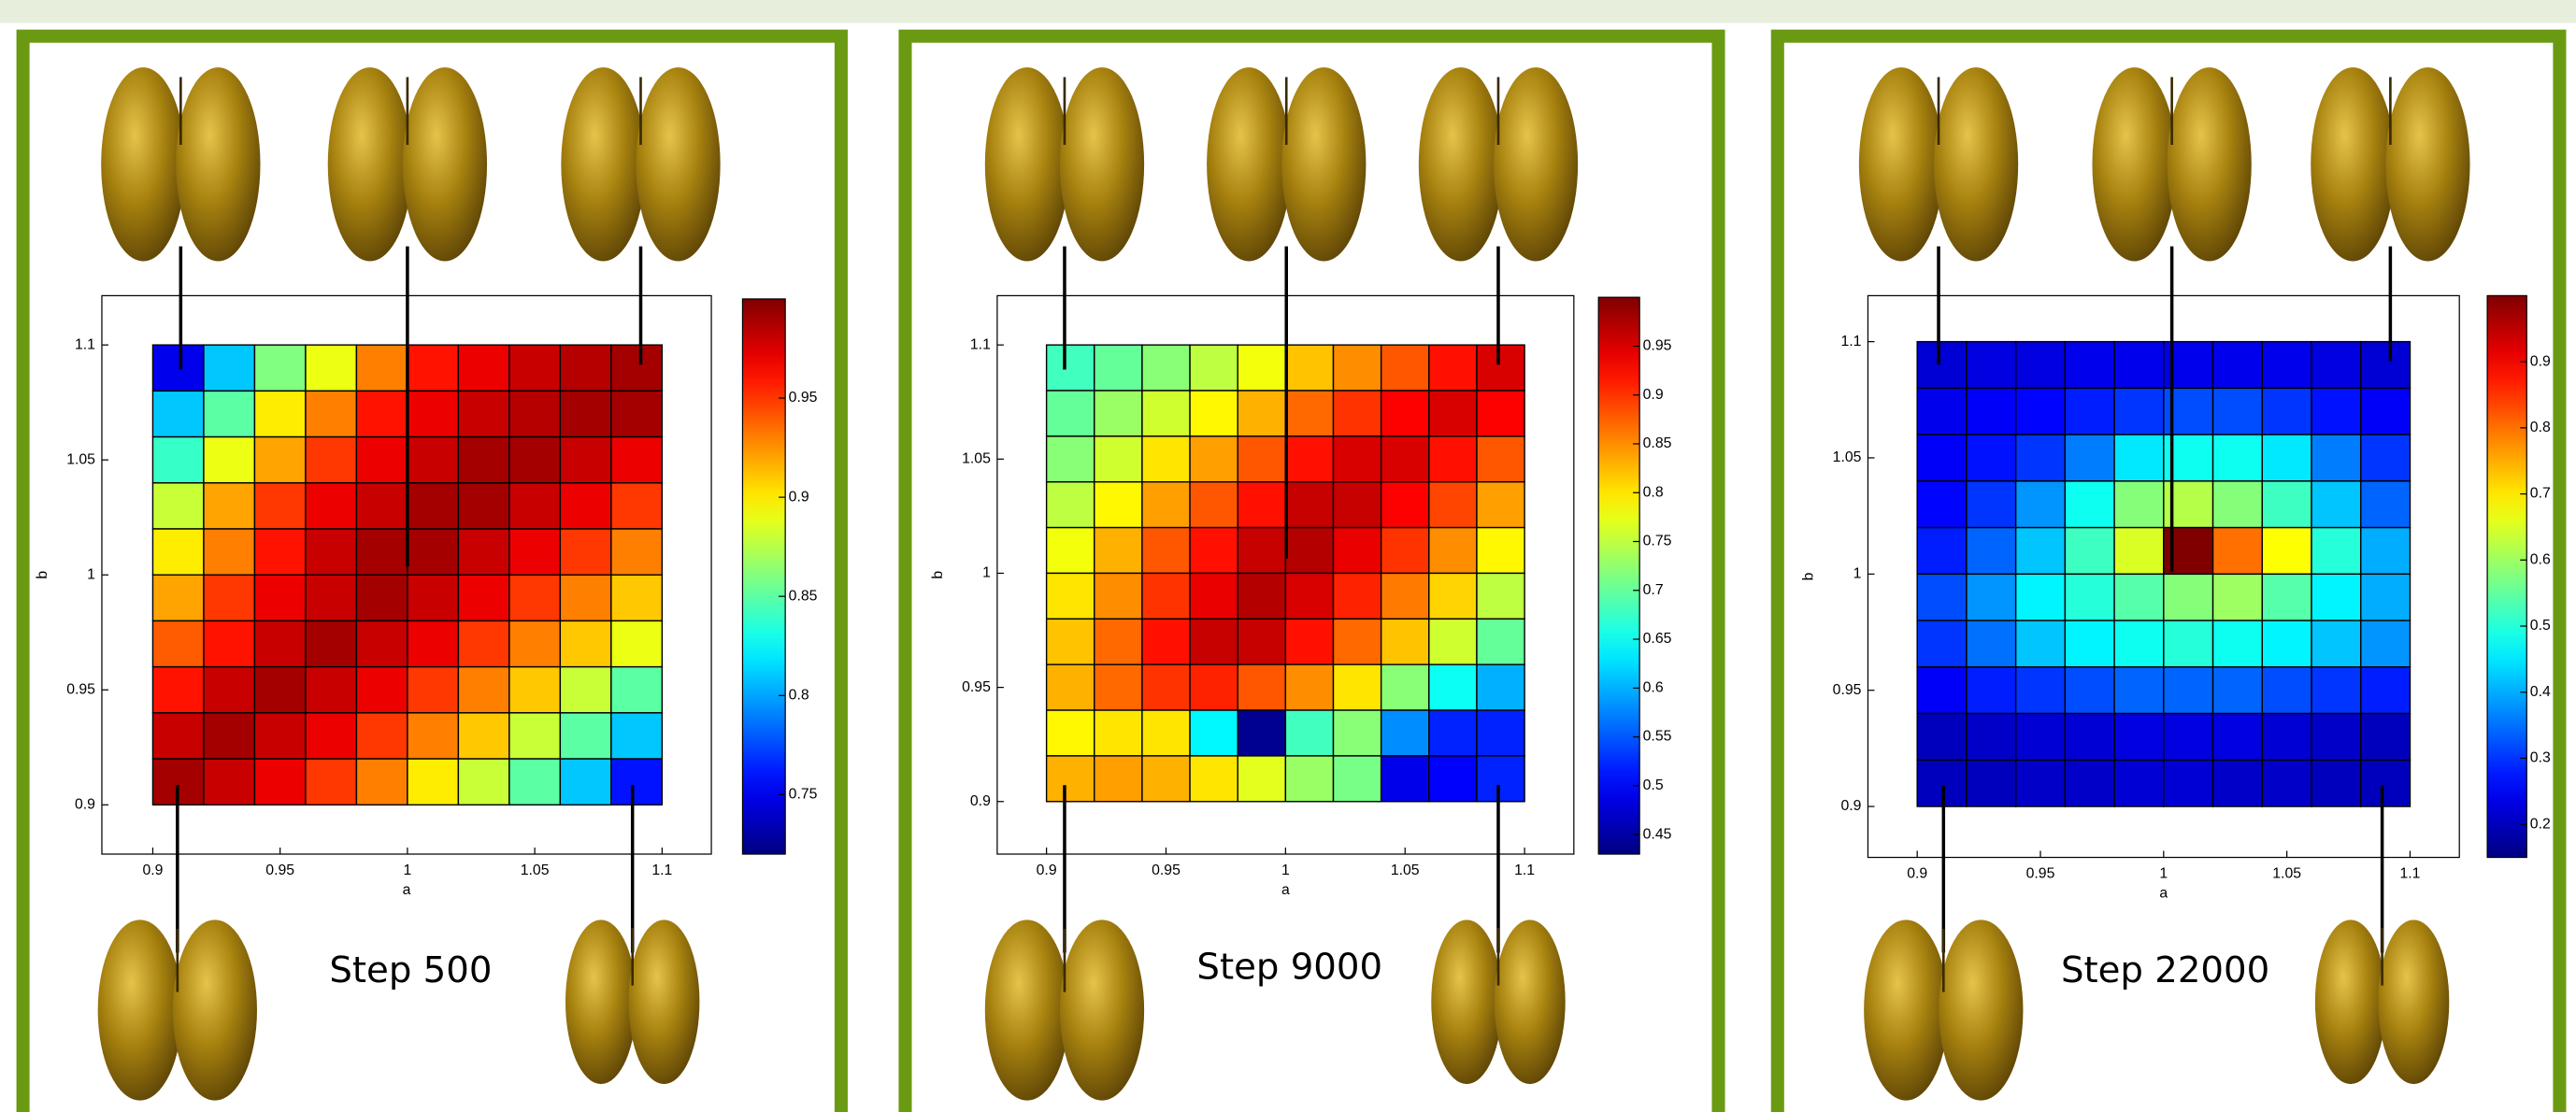 Image resolution: width=2576 pixels, height=1112 pixels. I want to click on colorbar-tick-label: 0.9, so click(799, 497).